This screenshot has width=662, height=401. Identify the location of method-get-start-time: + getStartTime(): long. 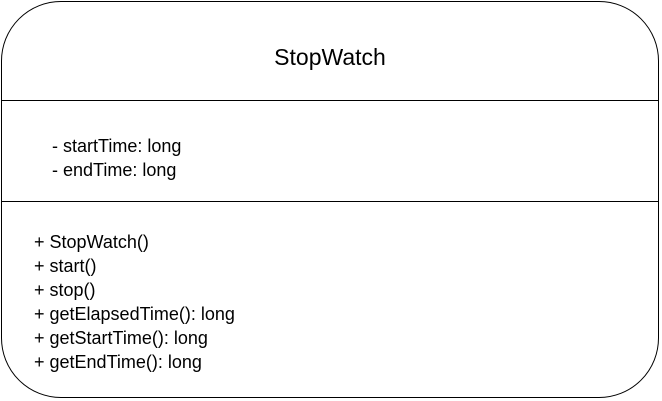
(121, 338).